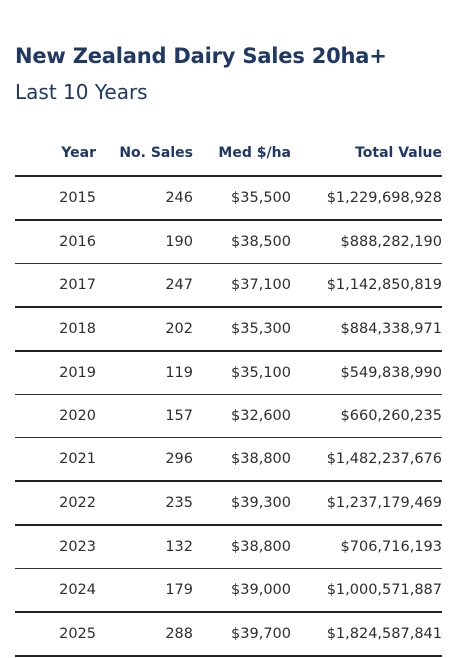  Describe the element at coordinates (179, 459) in the screenshot. I see `cell-no-sales: 296` at that location.